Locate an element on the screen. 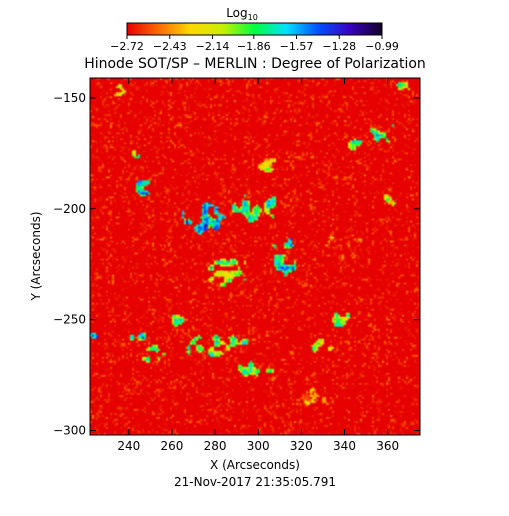  colorbar-ticks: −2.72 −2.43 −2.14 −1.86 −1.57 −1.28 −0.99 is located at coordinates (254, 44).